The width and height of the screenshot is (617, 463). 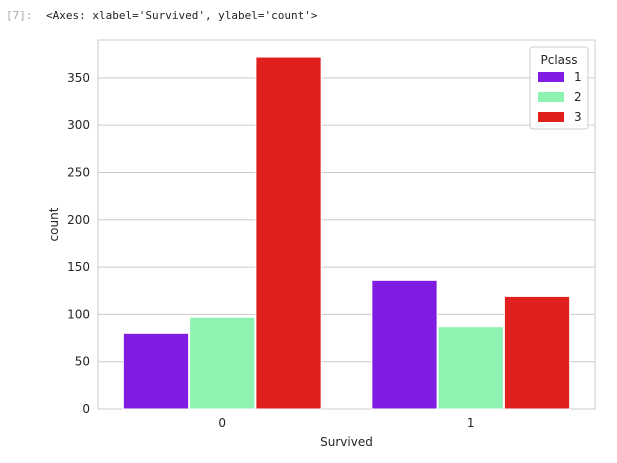 I want to click on y-tick-label: 200, so click(x=78, y=220).